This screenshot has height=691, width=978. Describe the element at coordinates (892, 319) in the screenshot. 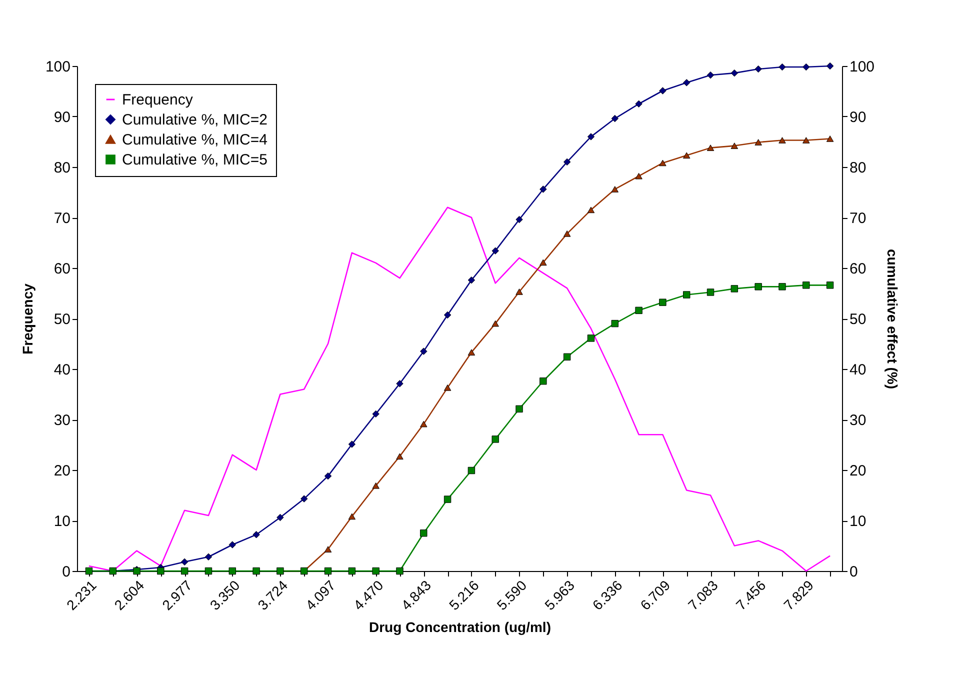

I see `y2-axis-title: cumulative effect (%)` at that location.